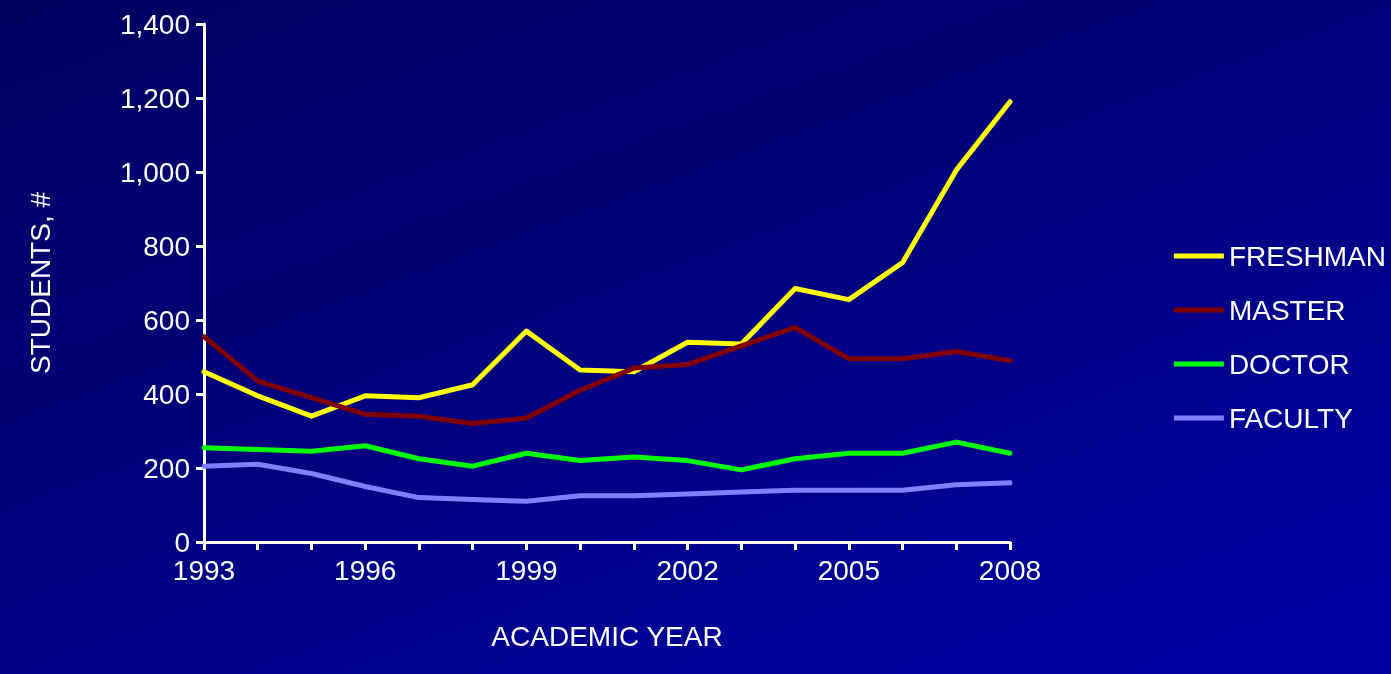 The width and height of the screenshot is (1391, 674). Describe the element at coordinates (1287, 310) in the screenshot. I see `legend-label: MASTER` at that location.